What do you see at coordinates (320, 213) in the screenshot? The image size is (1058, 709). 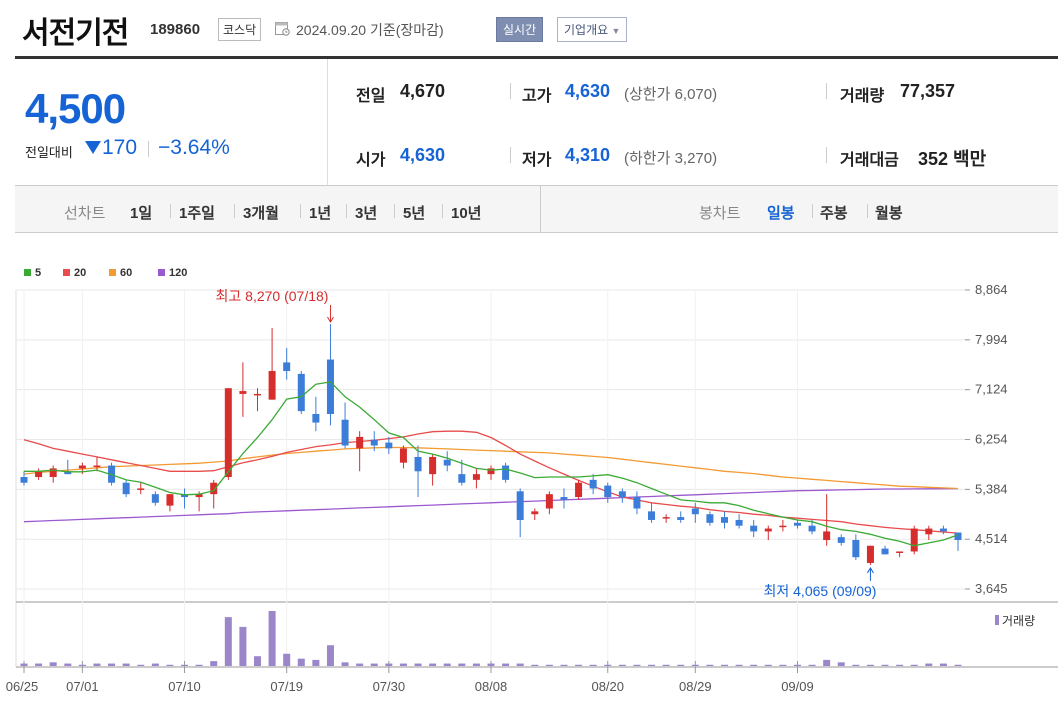 I see `period-tab: 1년` at bounding box center [320, 213].